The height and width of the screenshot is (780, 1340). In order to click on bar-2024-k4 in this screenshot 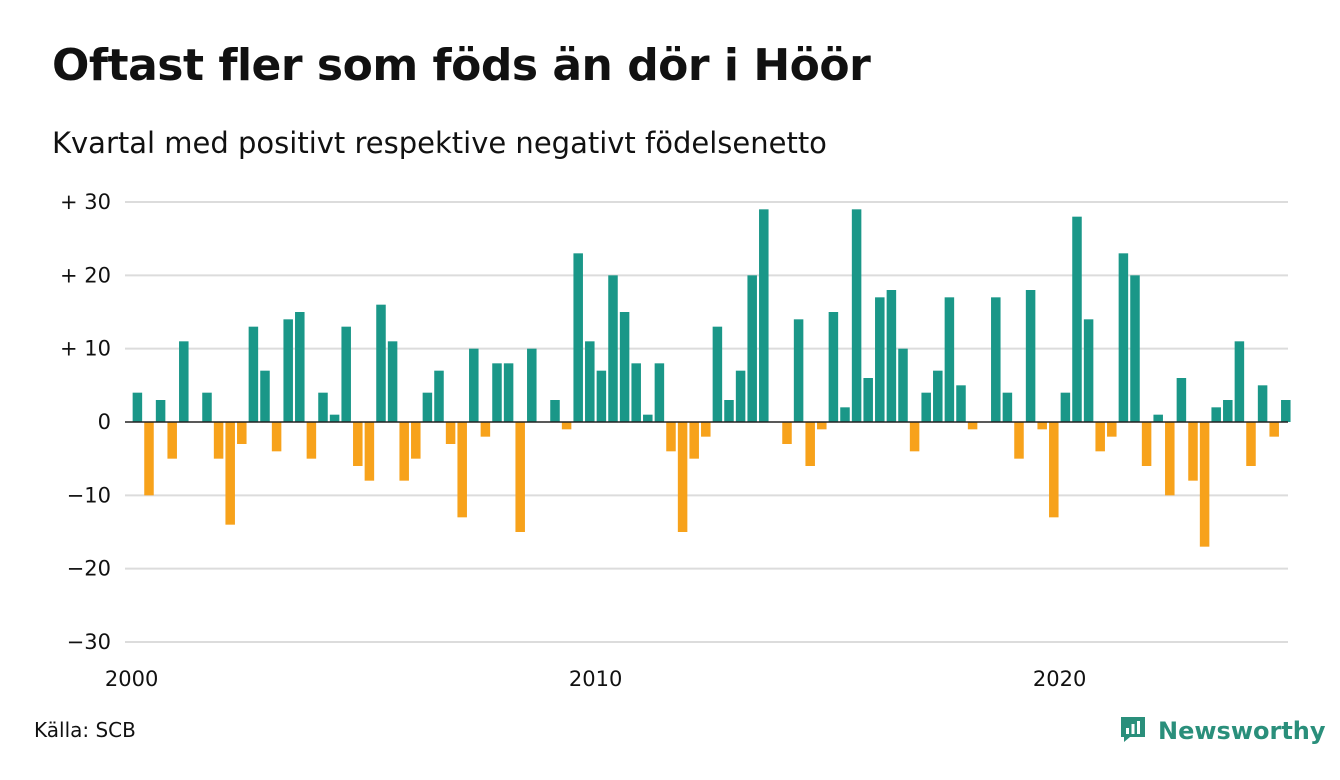, I will do `click(1286, 411)`.